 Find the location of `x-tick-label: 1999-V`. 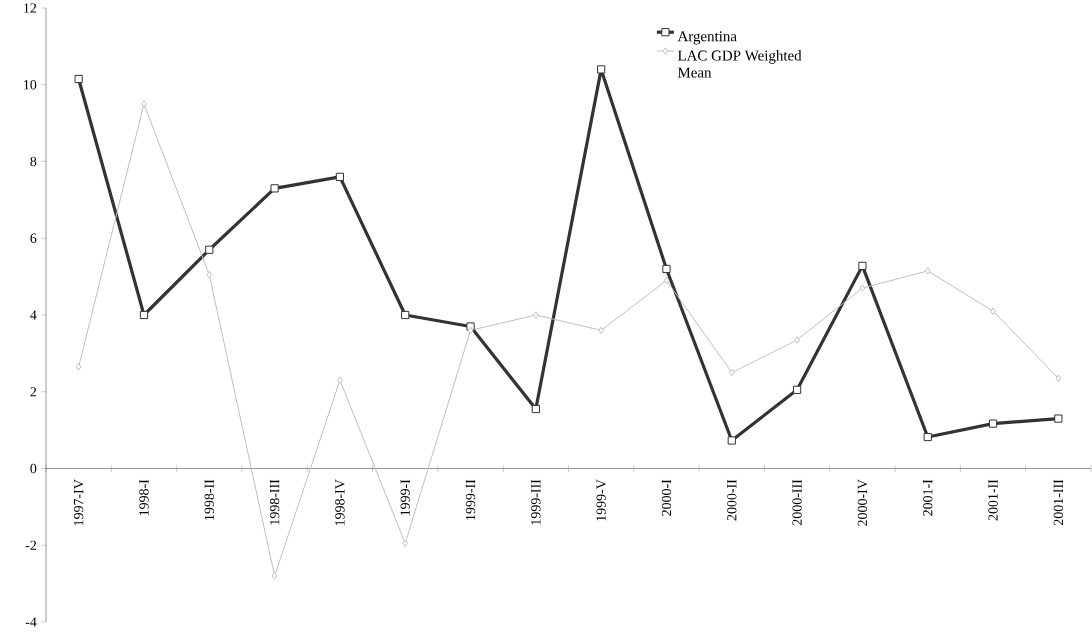

x-tick-label: 1999-V is located at coordinates (601, 500).